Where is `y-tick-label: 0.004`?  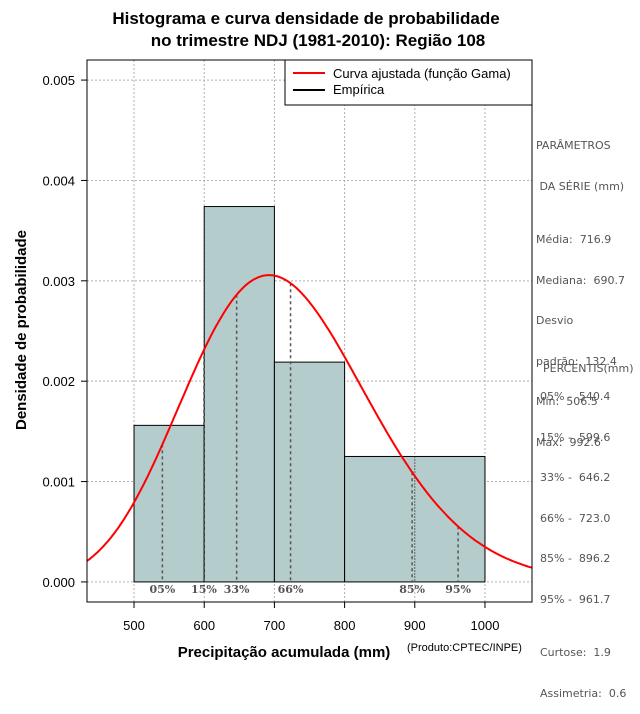 y-tick-label: 0.004 is located at coordinates (58, 180).